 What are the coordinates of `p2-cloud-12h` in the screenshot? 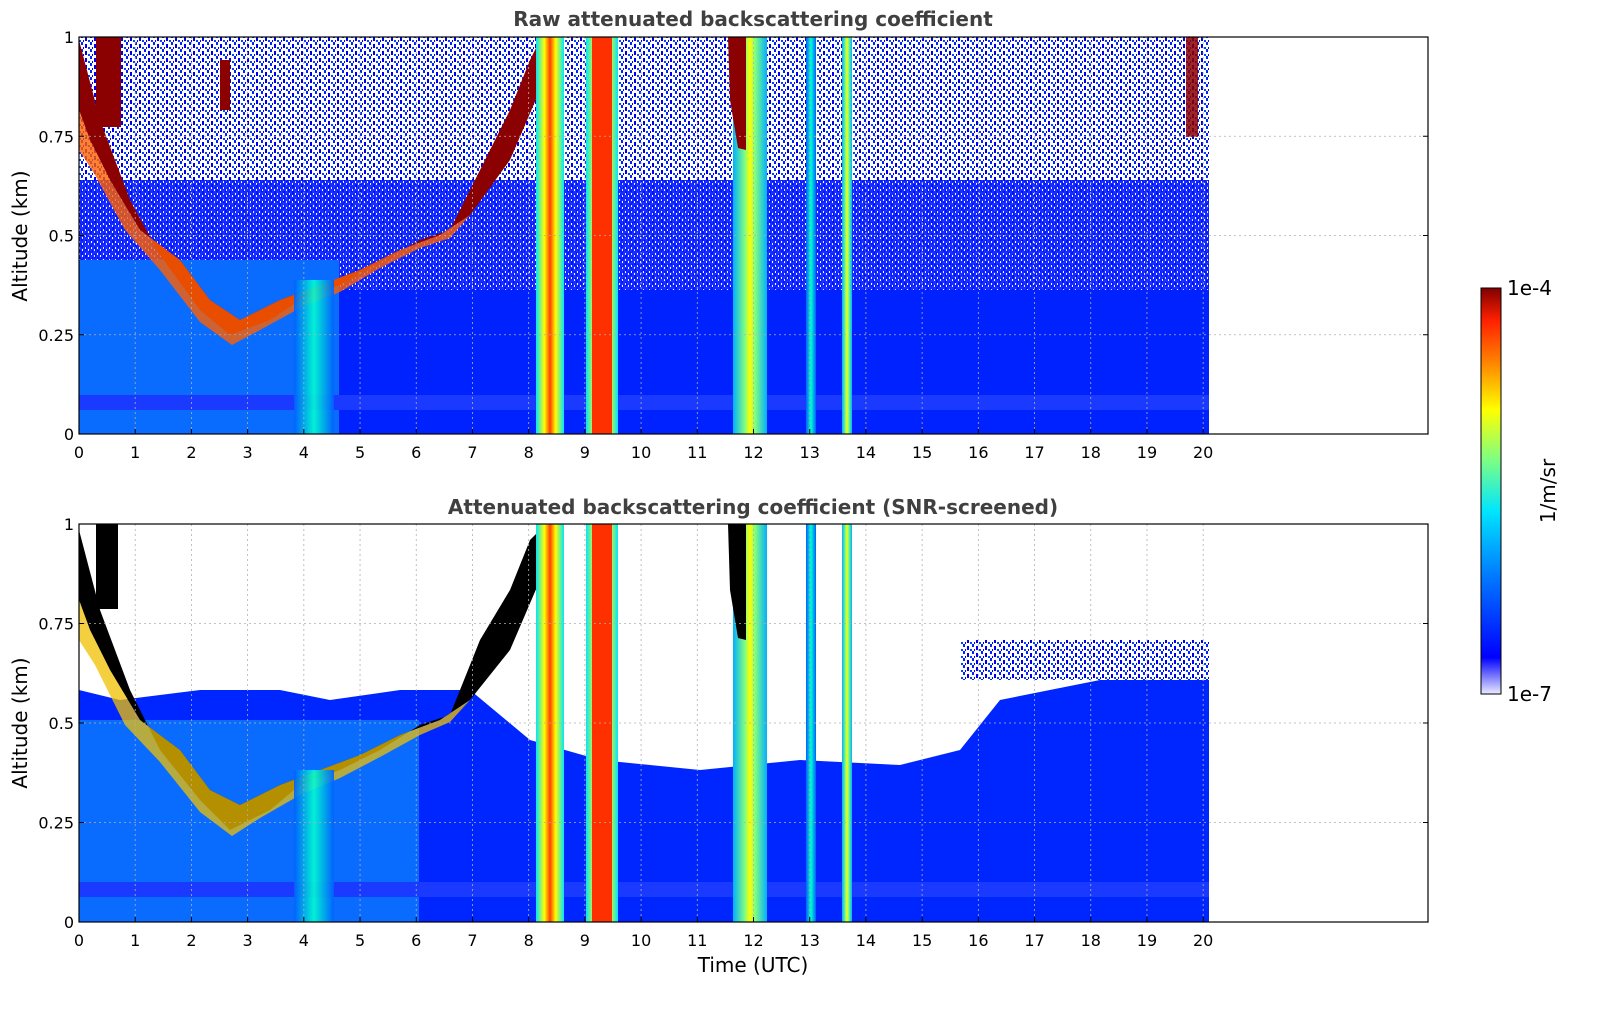 It's located at (737, 582).